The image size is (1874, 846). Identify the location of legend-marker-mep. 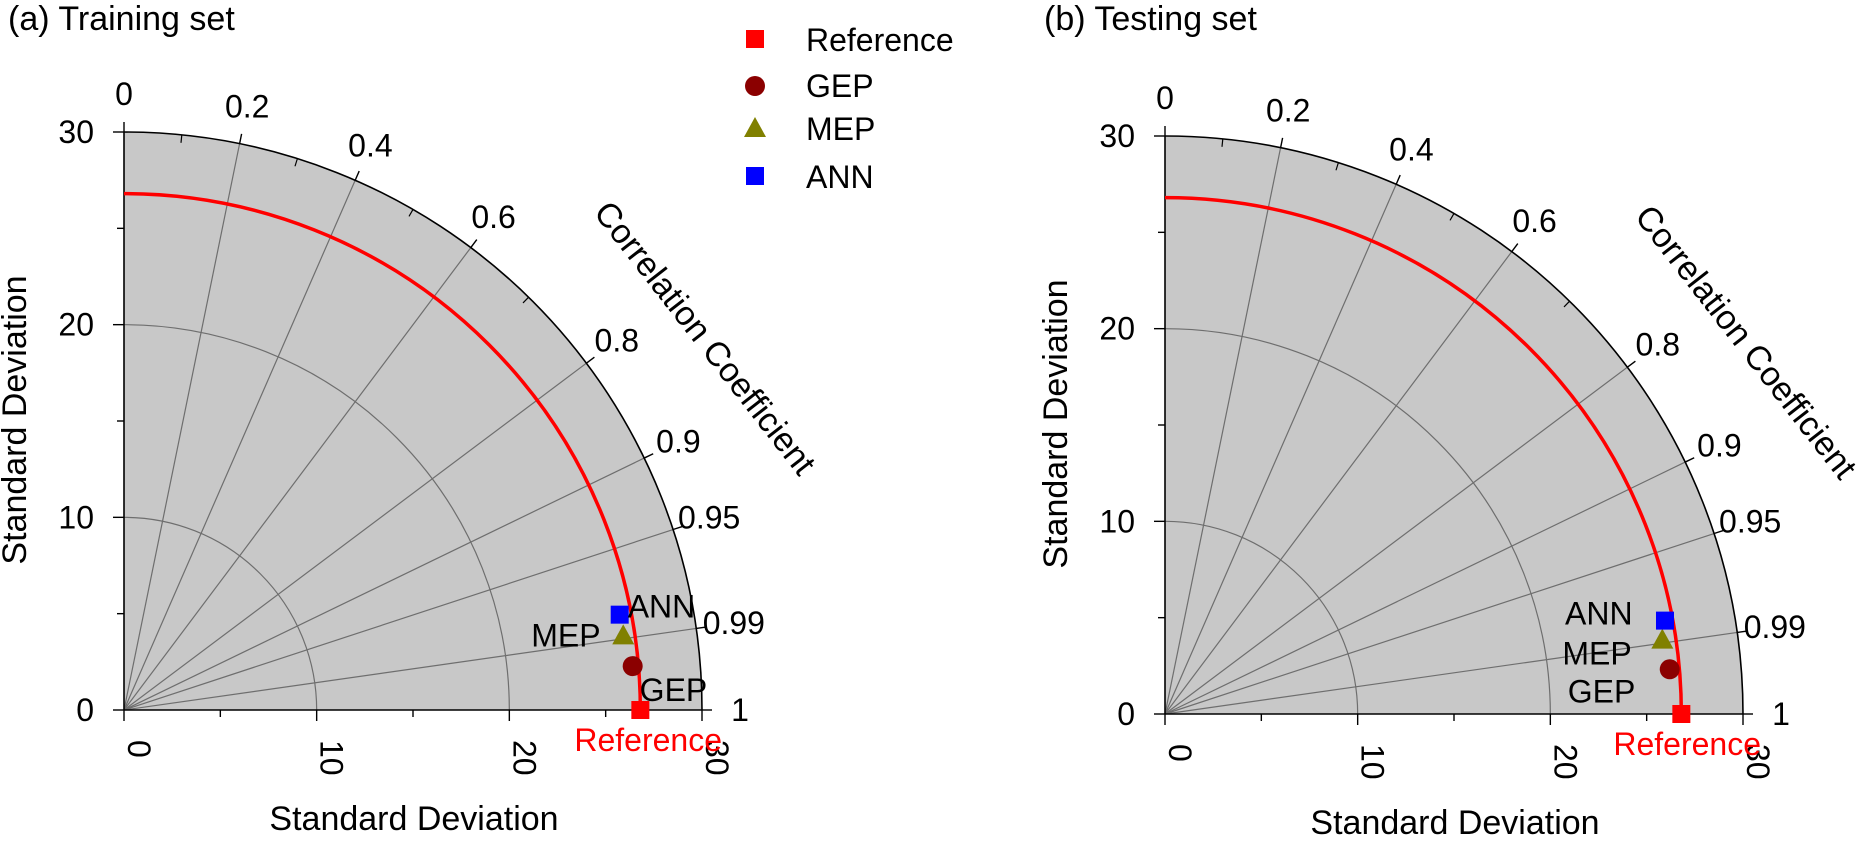
(755, 127).